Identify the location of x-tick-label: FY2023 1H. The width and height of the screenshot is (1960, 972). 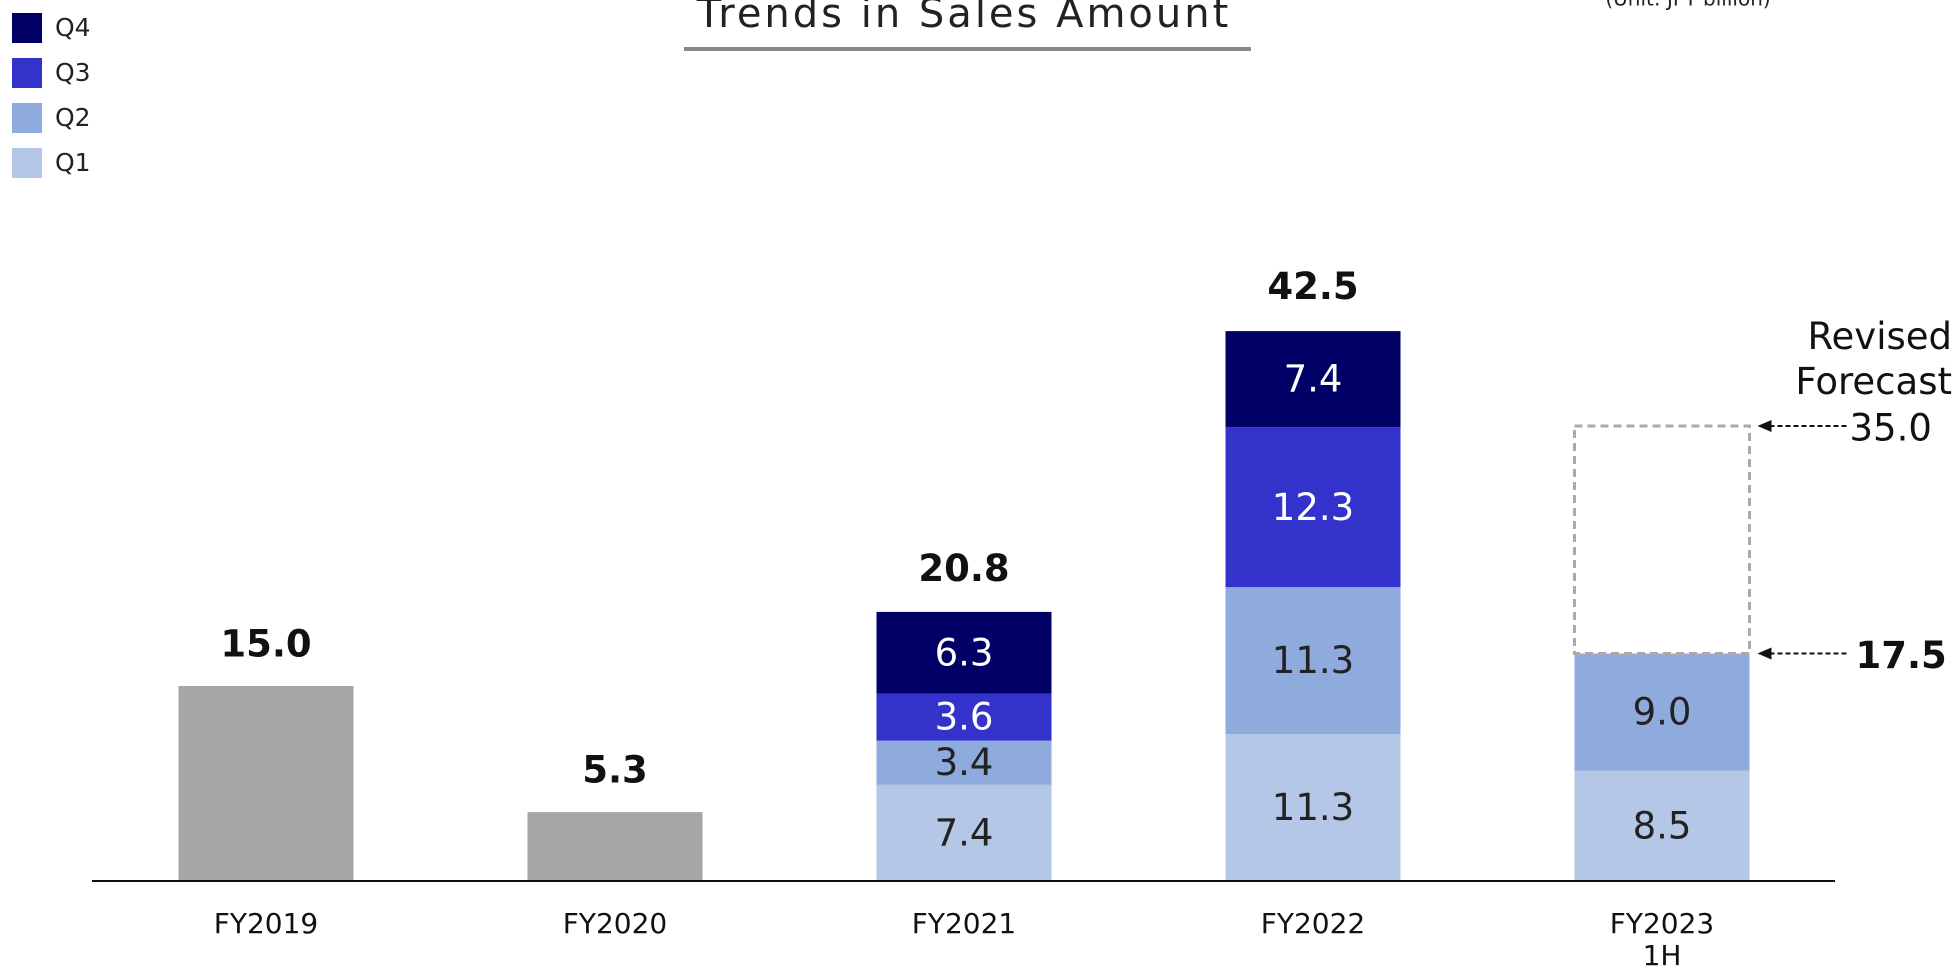
(1662, 939).